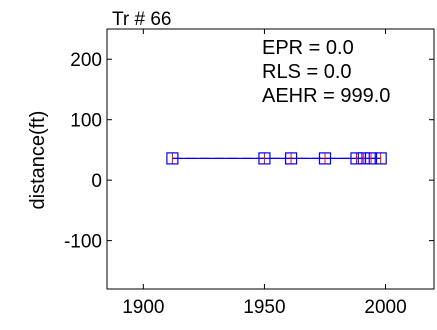 The image size is (437, 330). Describe the element at coordinates (96, 181) in the screenshot. I see `y-tick-label: 0` at that location.